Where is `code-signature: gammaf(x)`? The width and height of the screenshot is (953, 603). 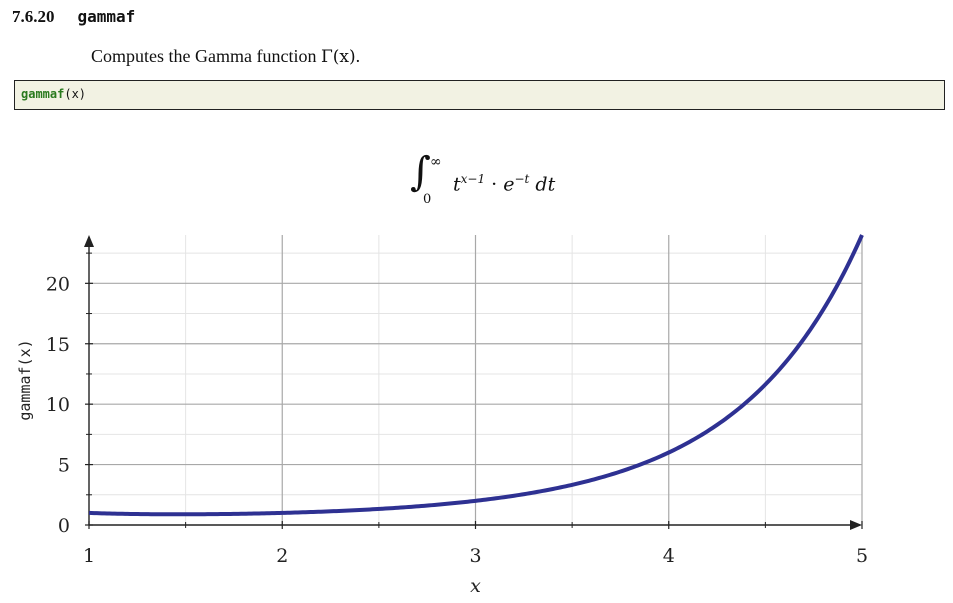
code-signature: gammaf(x) is located at coordinates (53, 94).